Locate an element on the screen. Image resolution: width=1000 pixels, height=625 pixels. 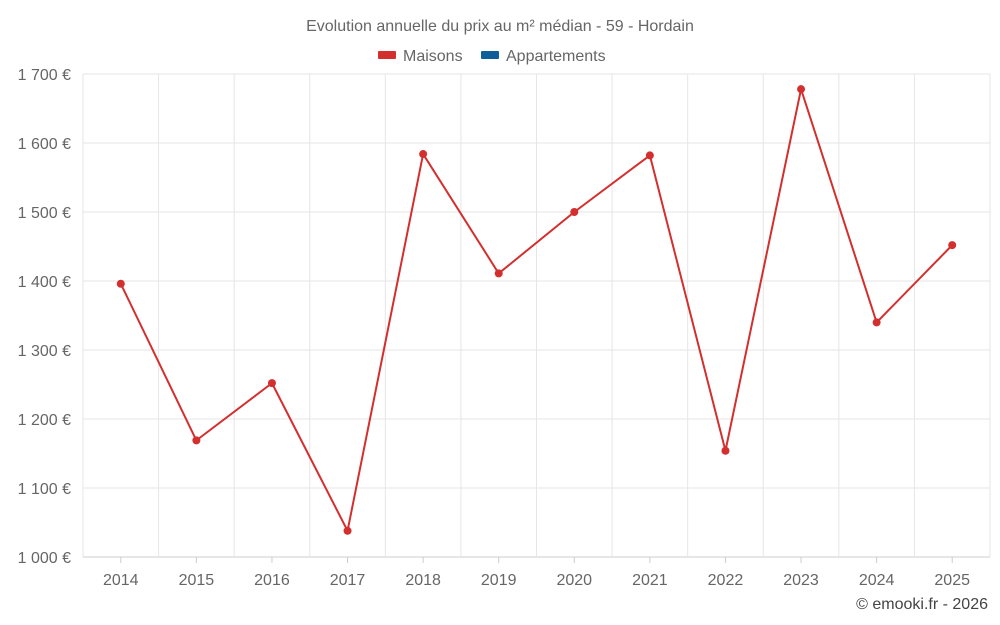
y-tick-label: 1 400 € is located at coordinates (44, 282).